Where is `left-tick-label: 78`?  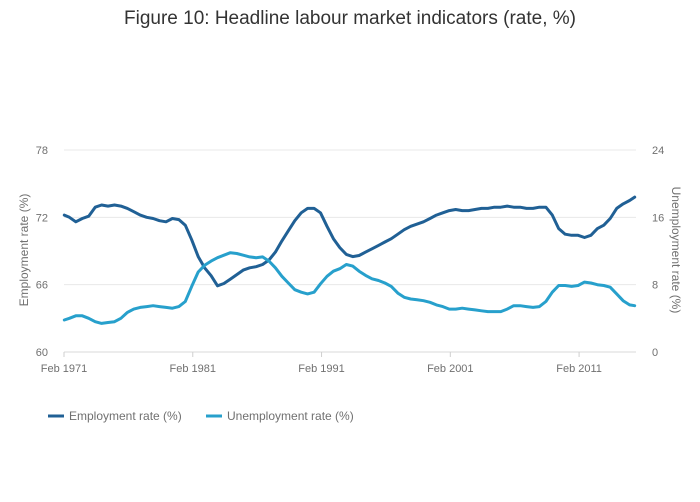 left-tick-label: 78 is located at coordinates (42, 151).